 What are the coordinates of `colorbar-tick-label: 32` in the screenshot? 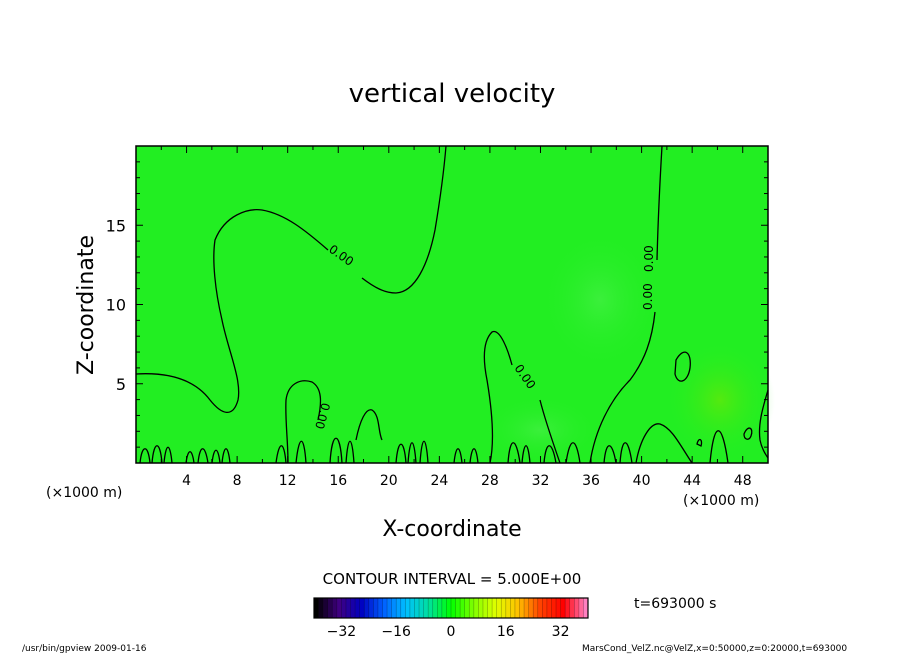 It's located at (561, 632).